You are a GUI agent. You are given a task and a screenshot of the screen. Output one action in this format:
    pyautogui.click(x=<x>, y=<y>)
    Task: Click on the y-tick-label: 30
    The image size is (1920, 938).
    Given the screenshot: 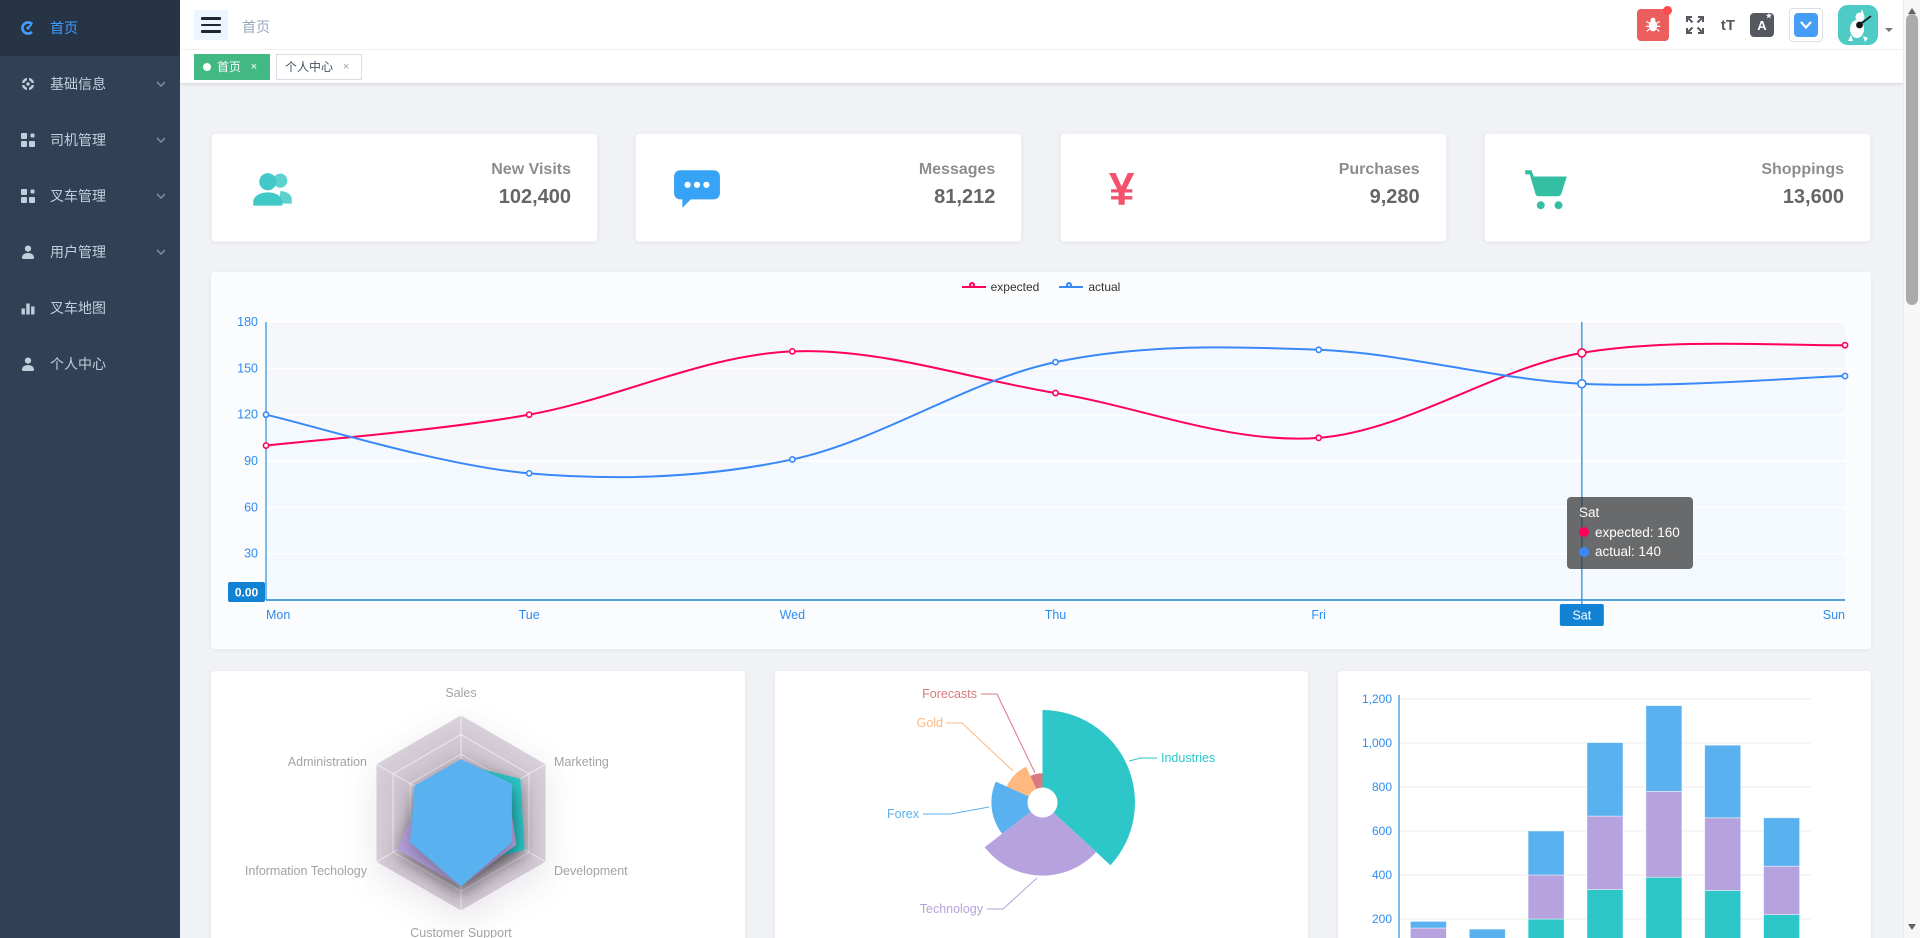 What is the action you would take?
    pyautogui.click(x=251, y=554)
    